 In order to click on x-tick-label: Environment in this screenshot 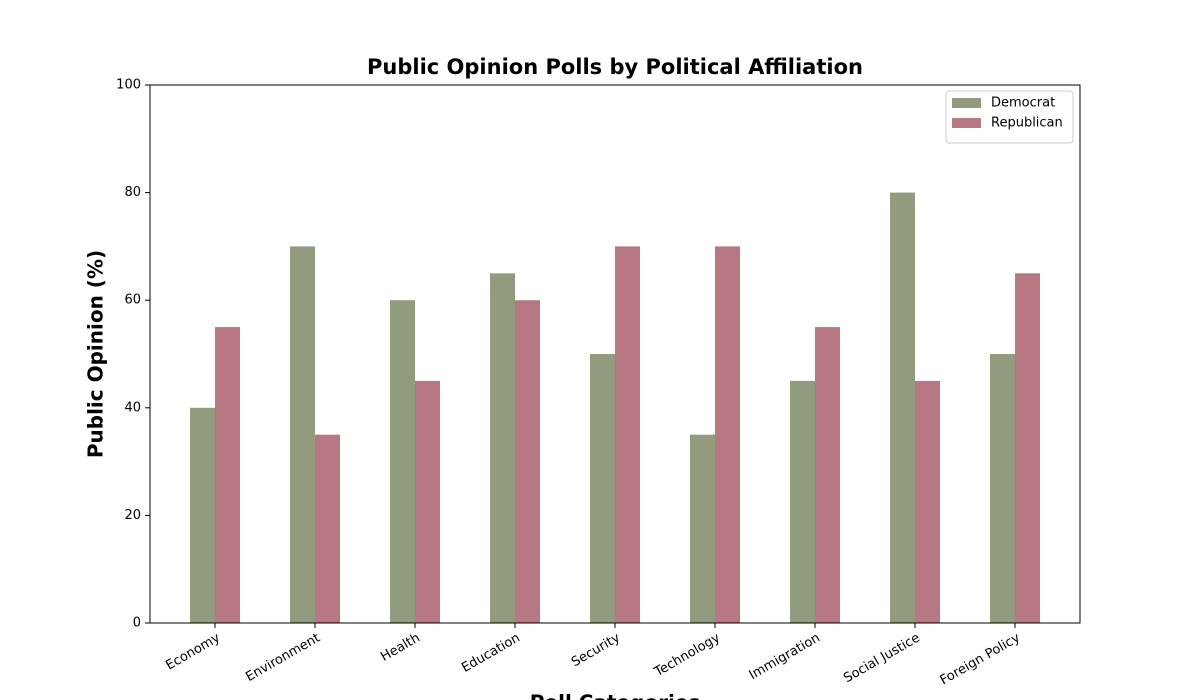, I will do `click(282, 658)`.